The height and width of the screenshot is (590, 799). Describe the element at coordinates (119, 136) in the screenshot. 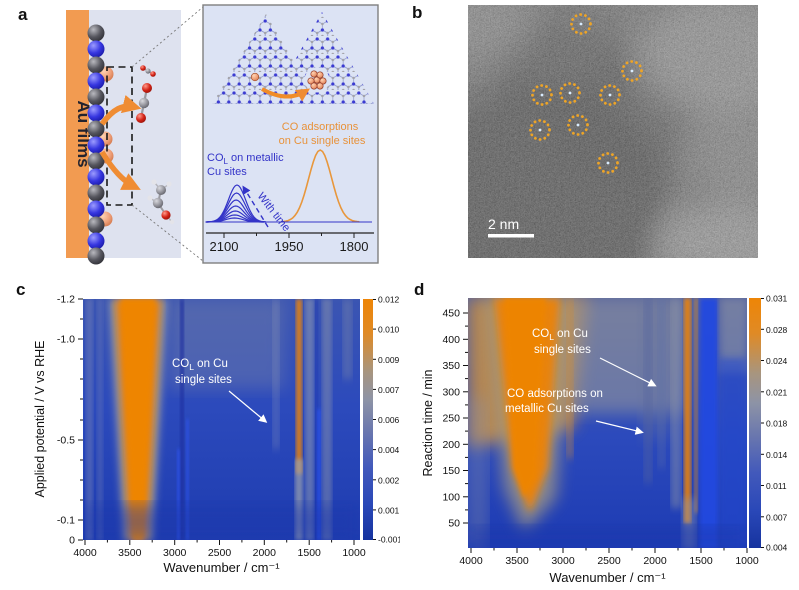

I see `zoom-region-box` at that location.